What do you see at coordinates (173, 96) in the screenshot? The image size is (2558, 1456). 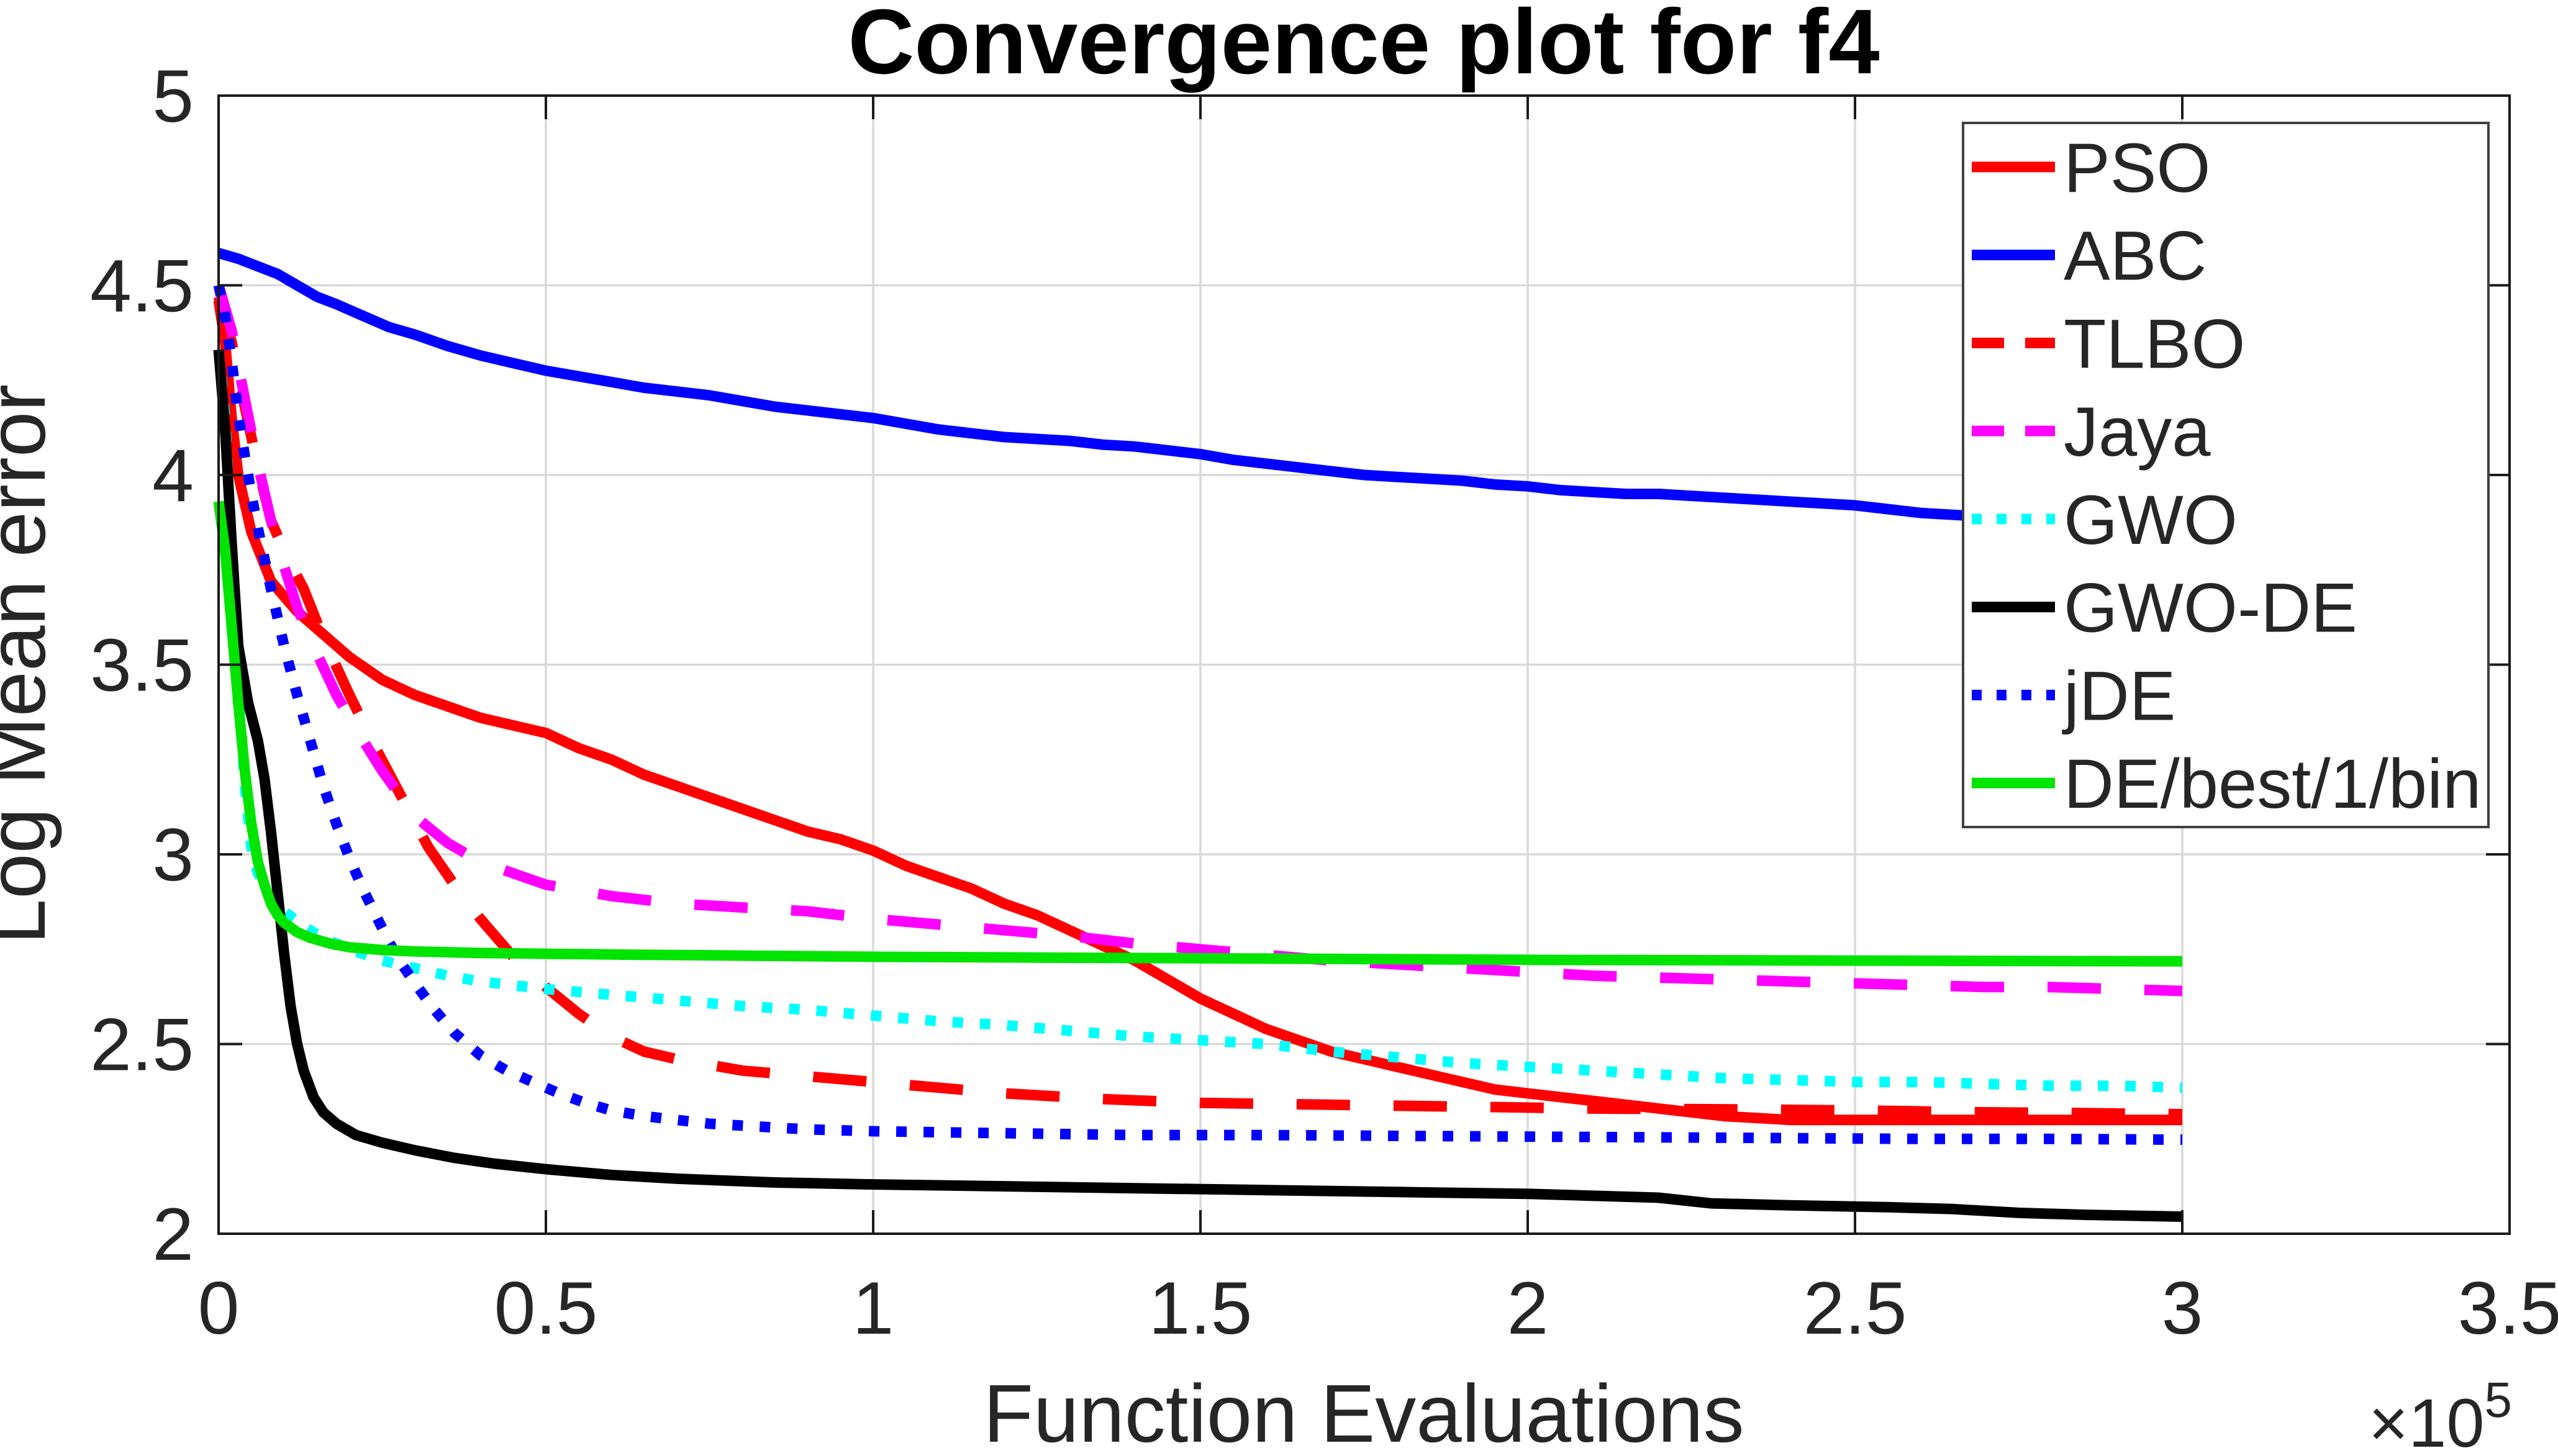 I see `y-tick-label-5: 5` at bounding box center [173, 96].